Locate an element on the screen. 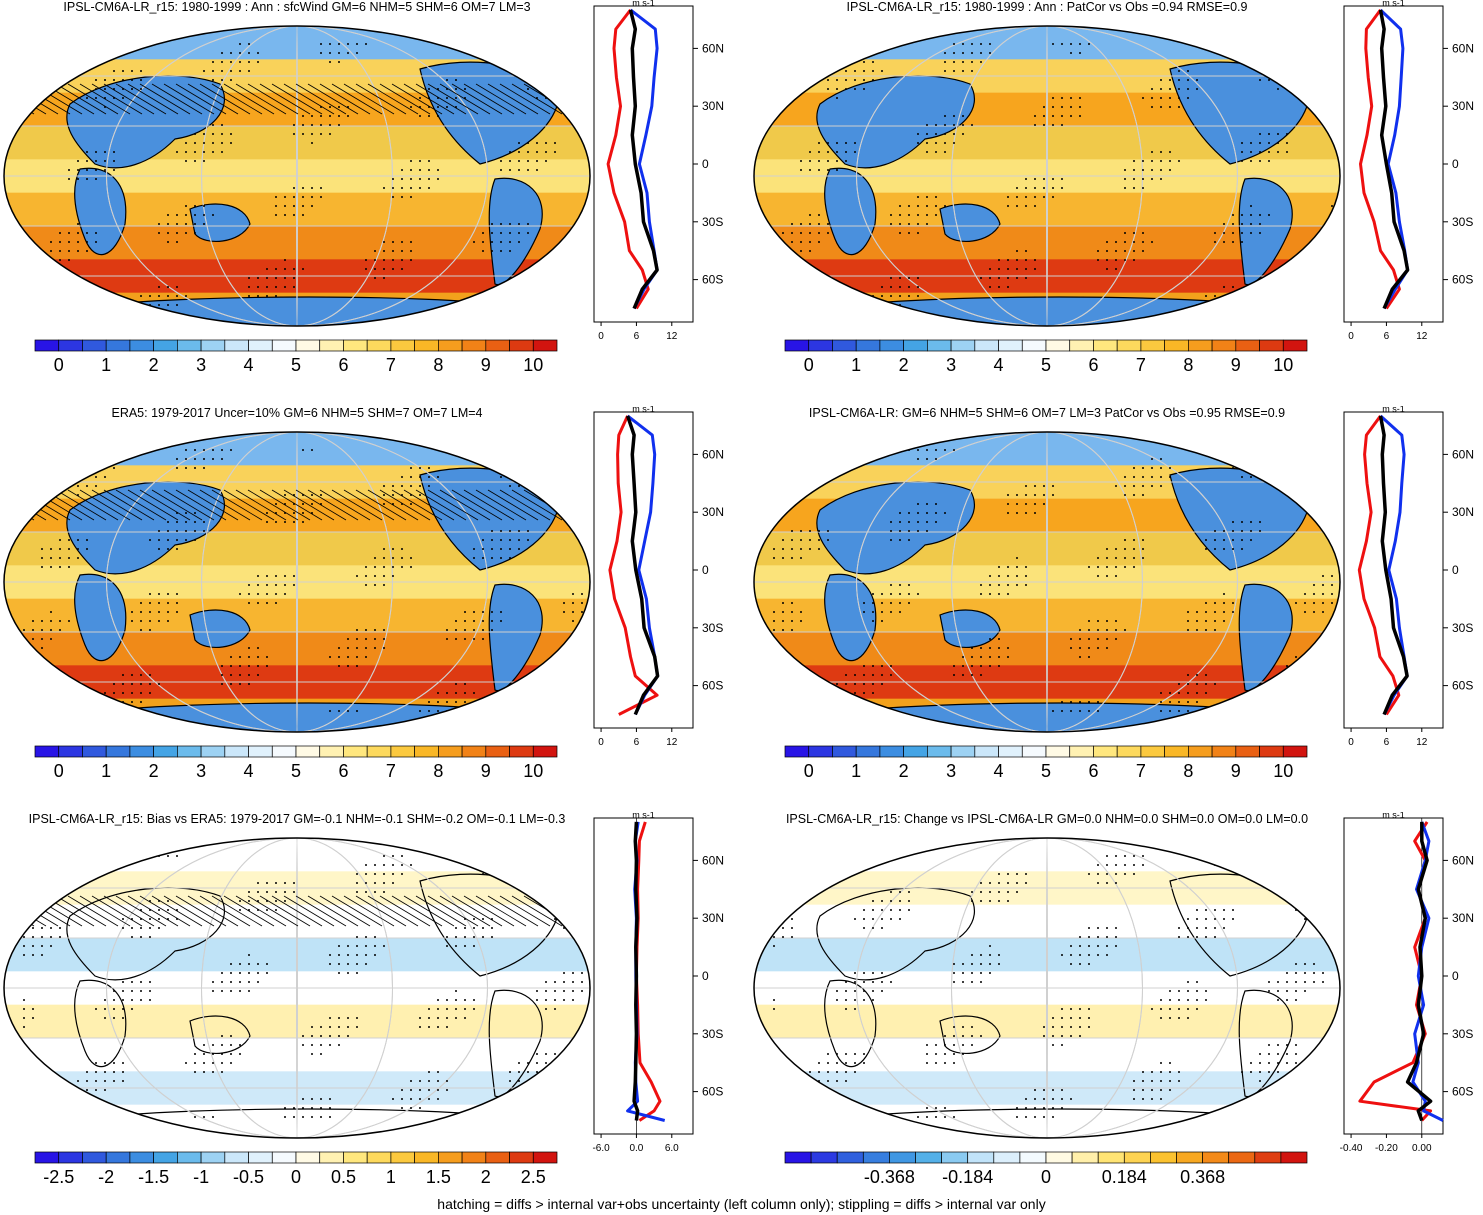 This screenshot has height=1215, width=1483. colorbar-tick-label: 2.5 is located at coordinates (533, 1177).